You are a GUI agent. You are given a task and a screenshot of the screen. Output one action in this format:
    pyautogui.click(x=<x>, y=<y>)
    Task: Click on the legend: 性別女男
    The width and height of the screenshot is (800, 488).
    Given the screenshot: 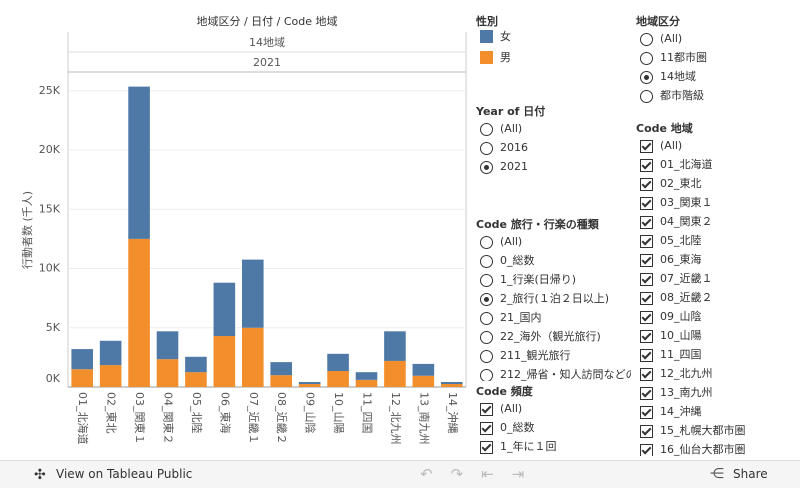 What is the action you would take?
    pyautogui.click(x=551, y=41)
    